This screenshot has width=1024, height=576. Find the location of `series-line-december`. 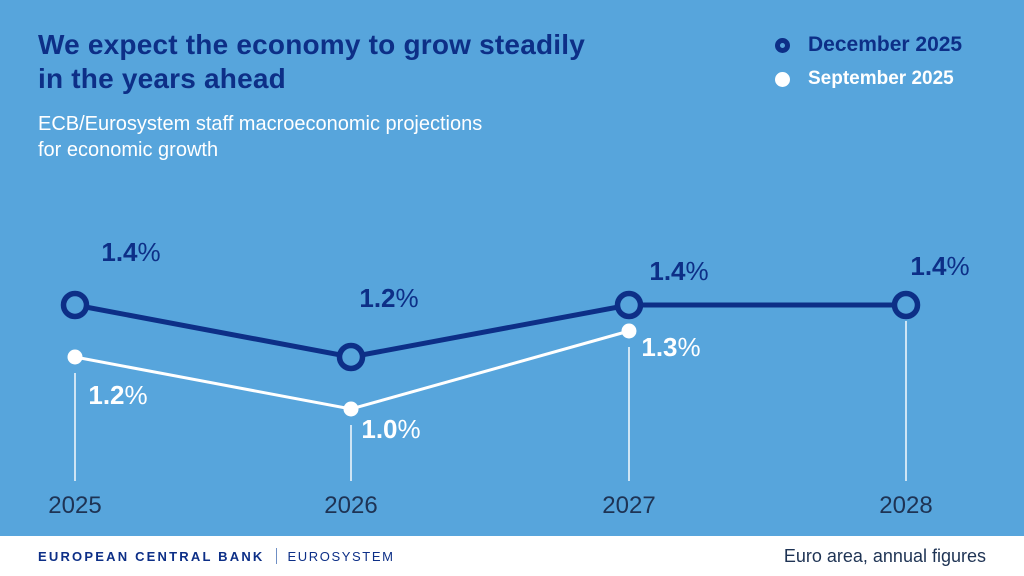

series-line-december is located at coordinates (490, 331).